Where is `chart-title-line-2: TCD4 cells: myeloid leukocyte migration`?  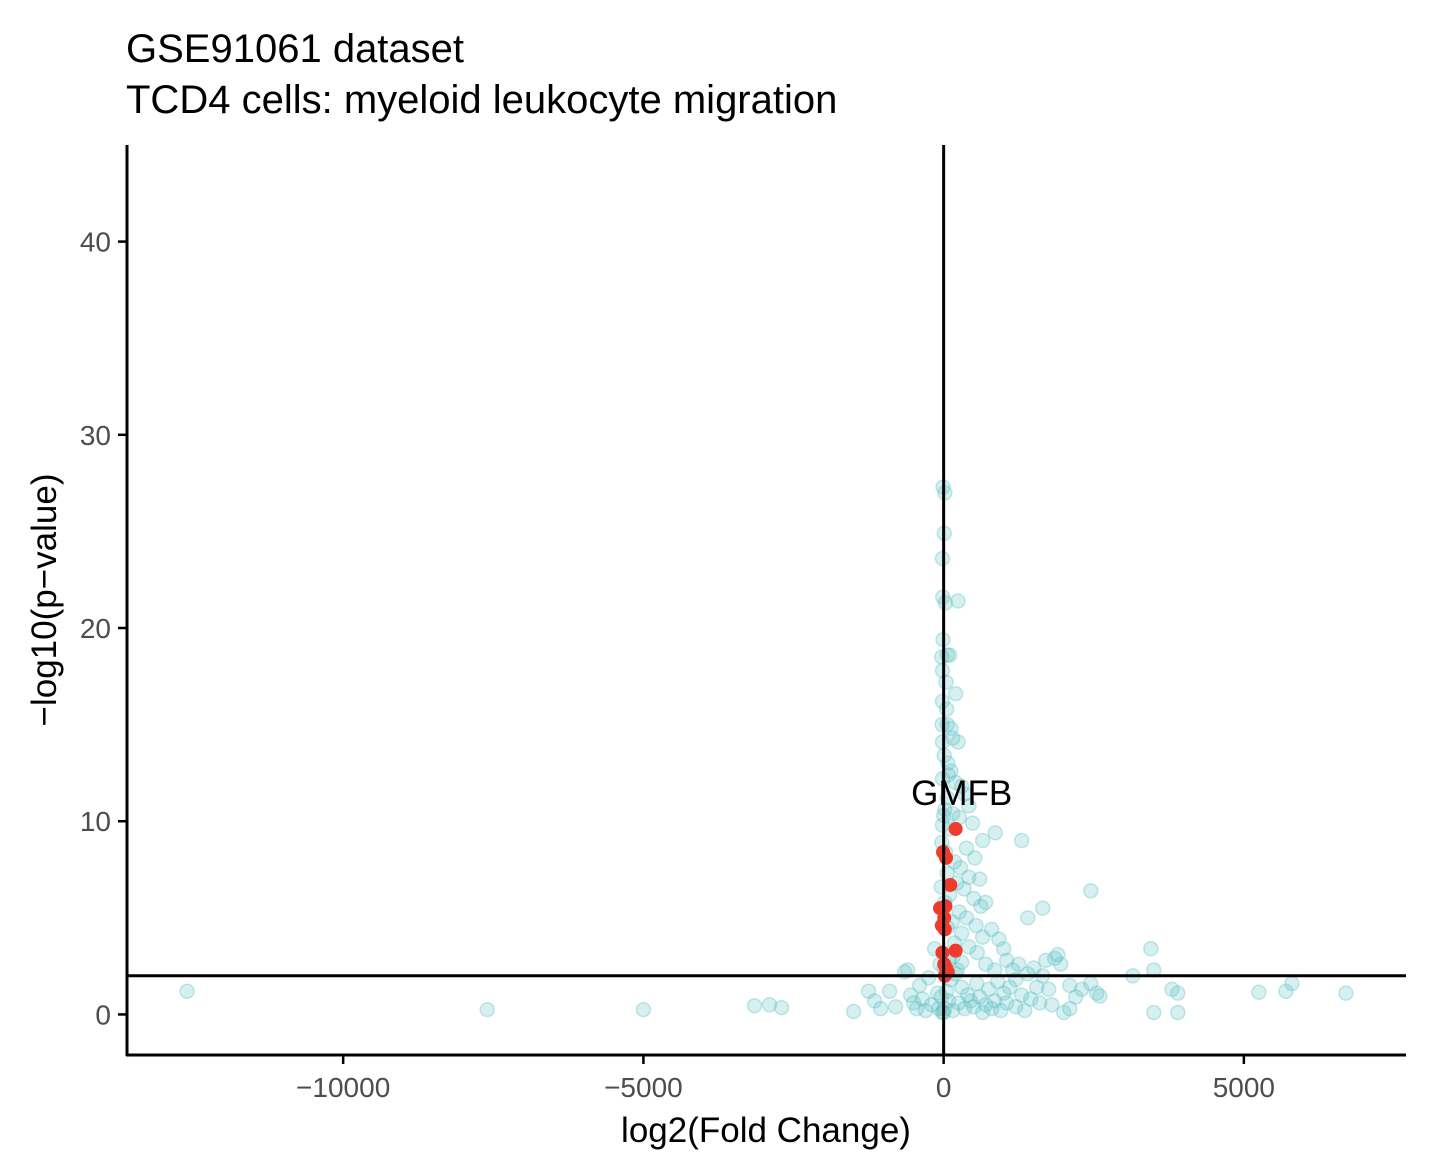
chart-title-line-2: TCD4 cells: myeloid leukocyte migration is located at coordinates (481, 100).